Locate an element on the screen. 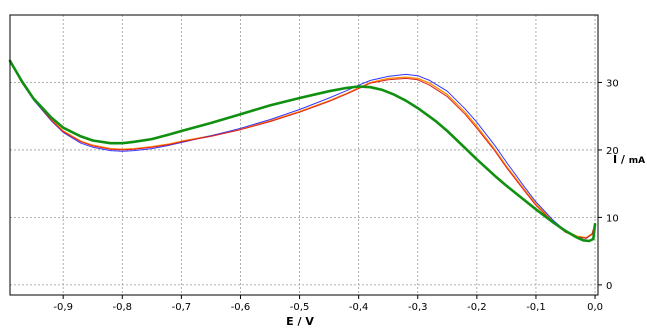 The height and width of the screenshot is (328, 647). x-tick-label: -0,9 is located at coordinates (63, 307).